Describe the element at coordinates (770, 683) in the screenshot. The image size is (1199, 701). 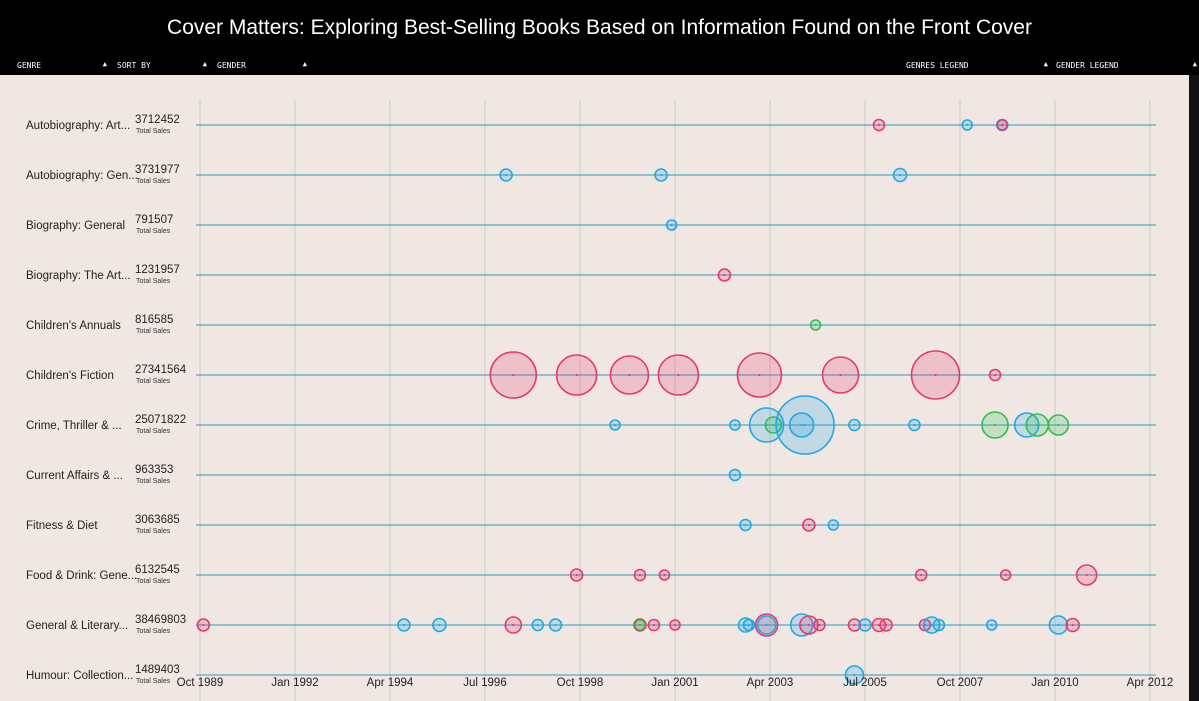
I see `x-axis-tick-label: Apr 2003` at that location.